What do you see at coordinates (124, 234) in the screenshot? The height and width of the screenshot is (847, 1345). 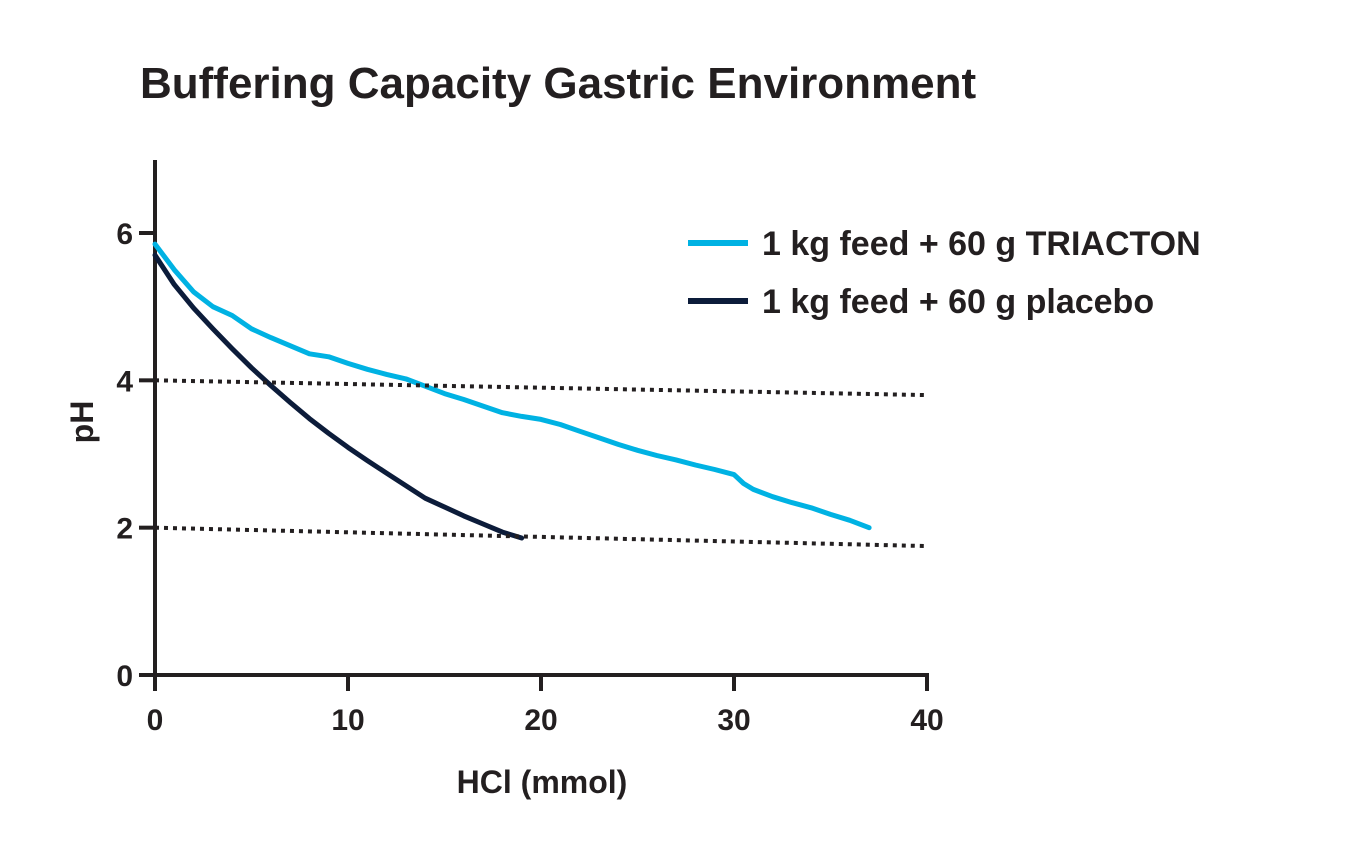 I see `y-tick-label: 6` at bounding box center [124, 234].